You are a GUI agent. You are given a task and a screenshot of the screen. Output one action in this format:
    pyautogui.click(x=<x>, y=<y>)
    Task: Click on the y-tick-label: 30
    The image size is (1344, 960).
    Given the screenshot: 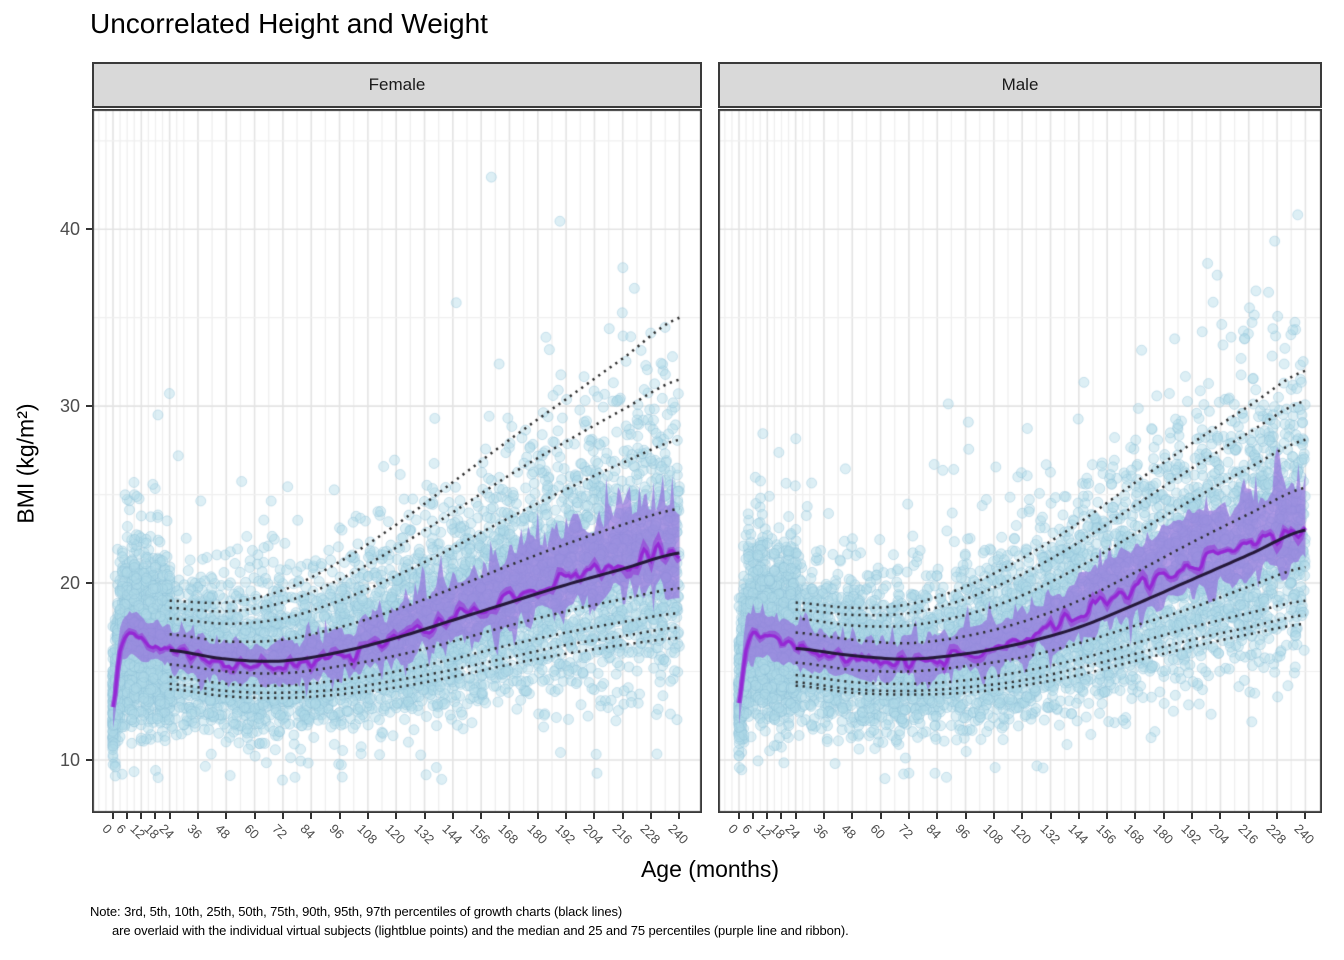 What is the action you would take?
    pyautogui.click(x=69, y=406)
    